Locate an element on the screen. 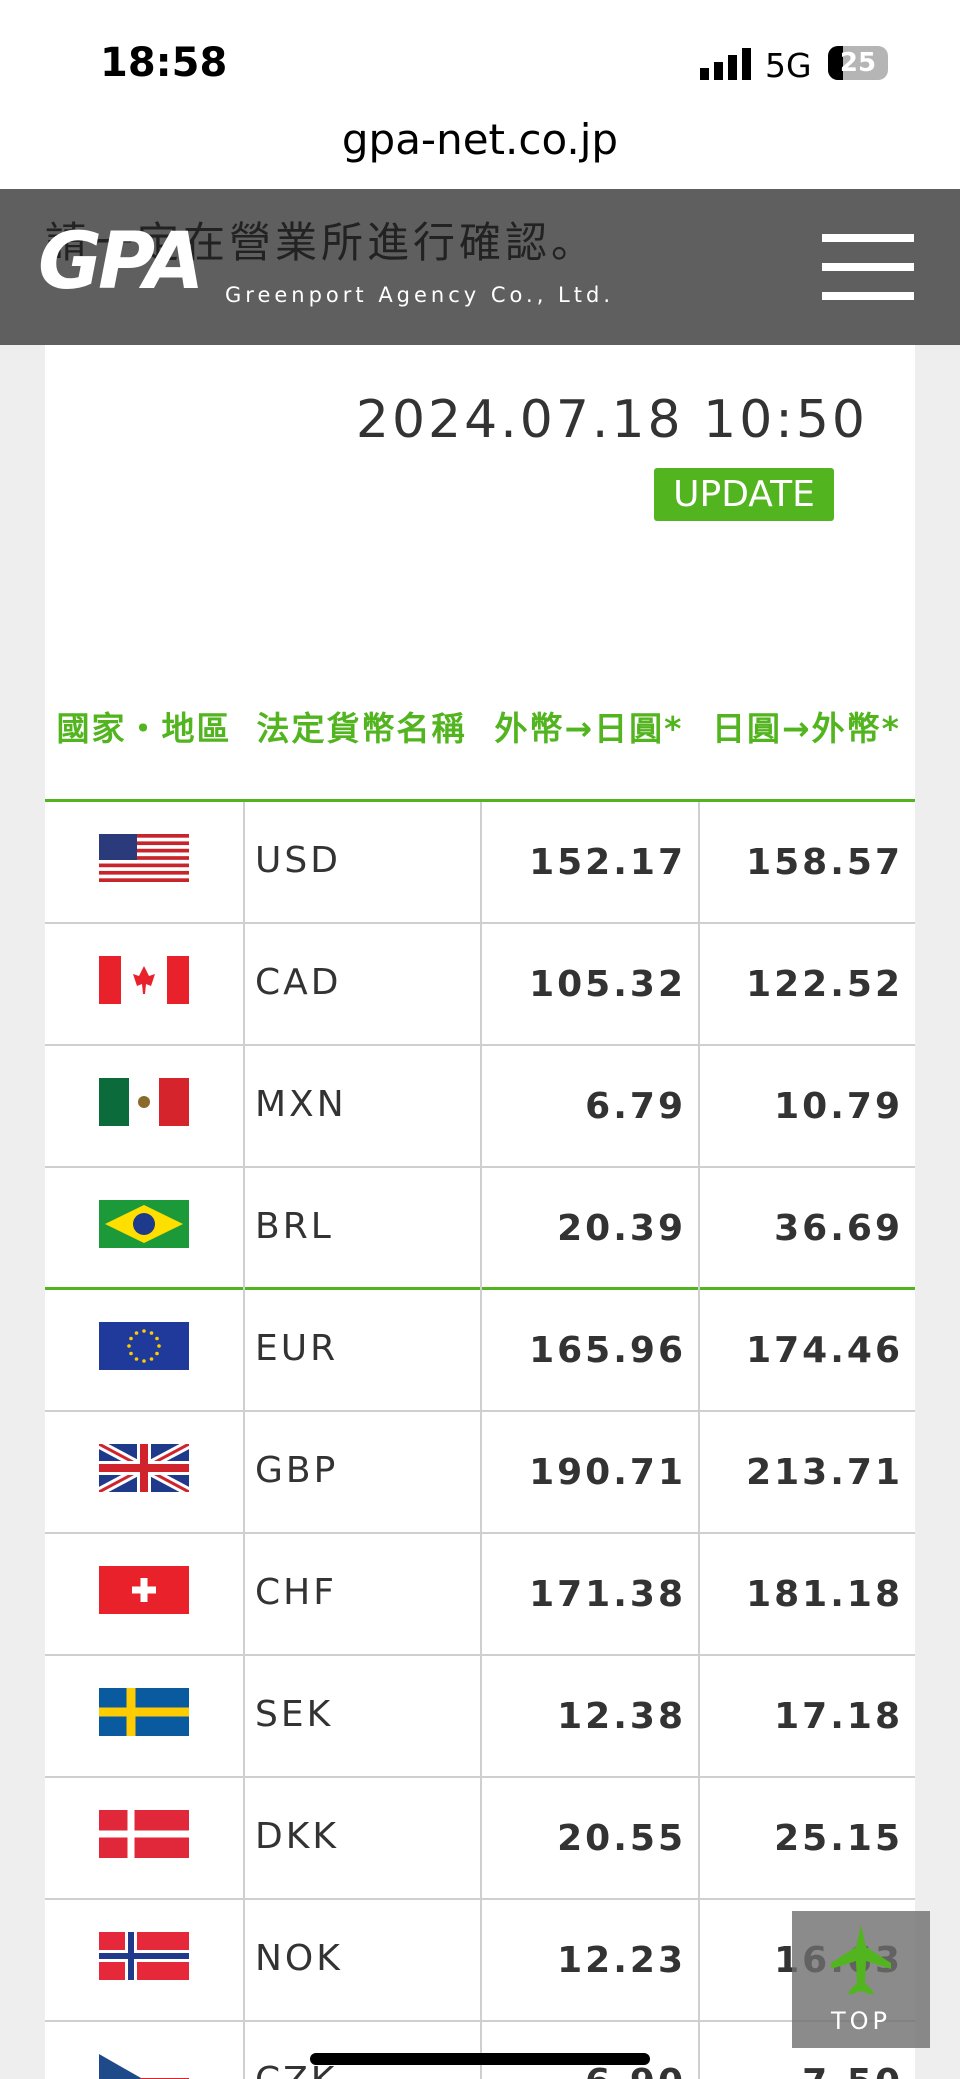 Image resolution: width=960 pixels, height=2079 pixels. rate-value: 25.15 is located at coordinates (838, 1838).